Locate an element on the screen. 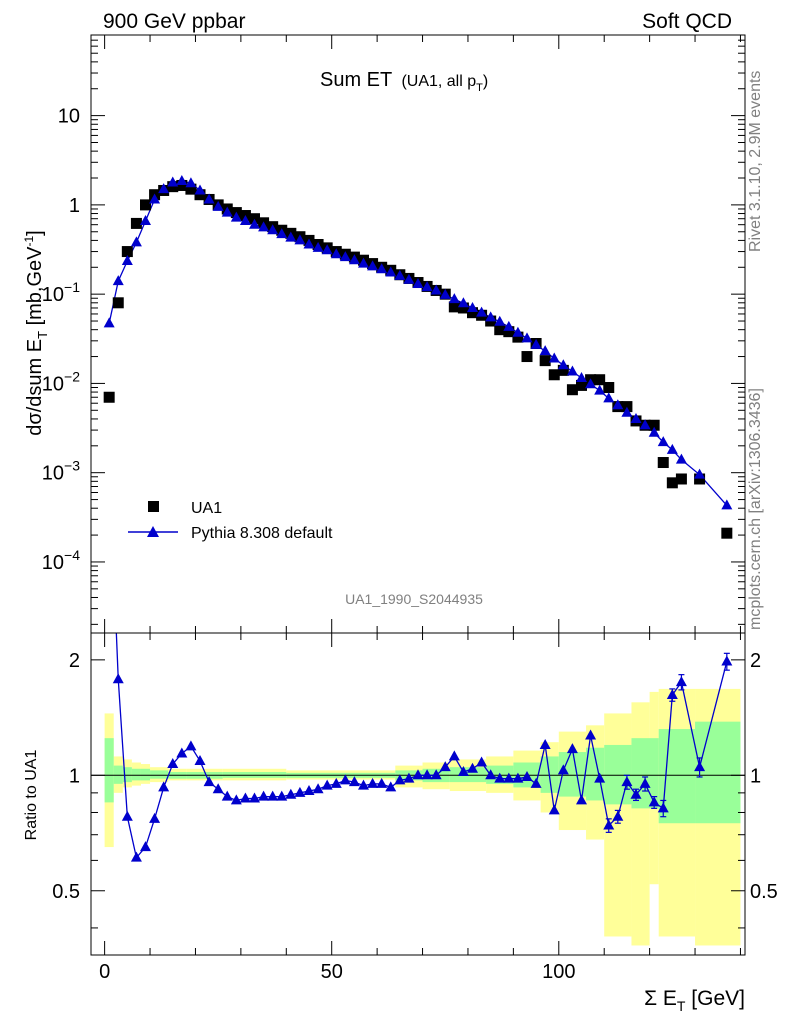  x-tick-label: 50 is located at coordinates (332, 972).